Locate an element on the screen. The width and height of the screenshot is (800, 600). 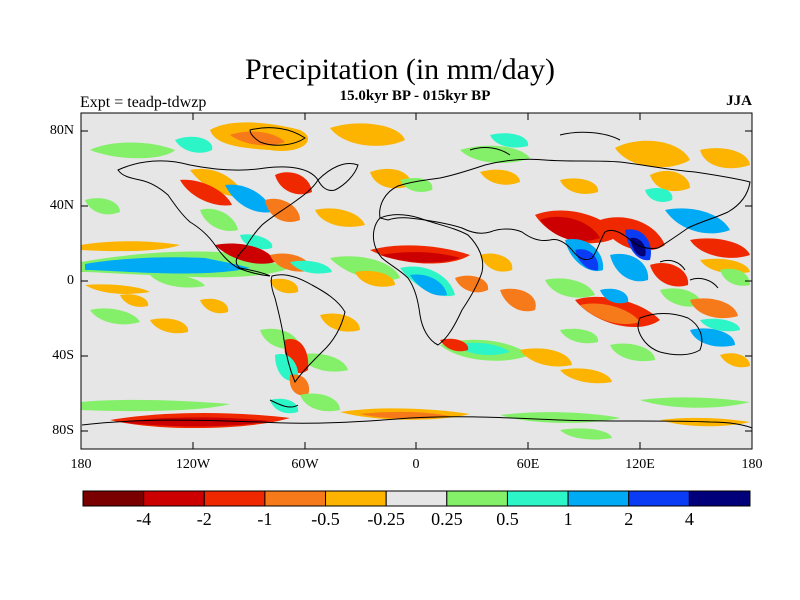
colorbar-label: 0.25 is located at coordinates (447, 519).